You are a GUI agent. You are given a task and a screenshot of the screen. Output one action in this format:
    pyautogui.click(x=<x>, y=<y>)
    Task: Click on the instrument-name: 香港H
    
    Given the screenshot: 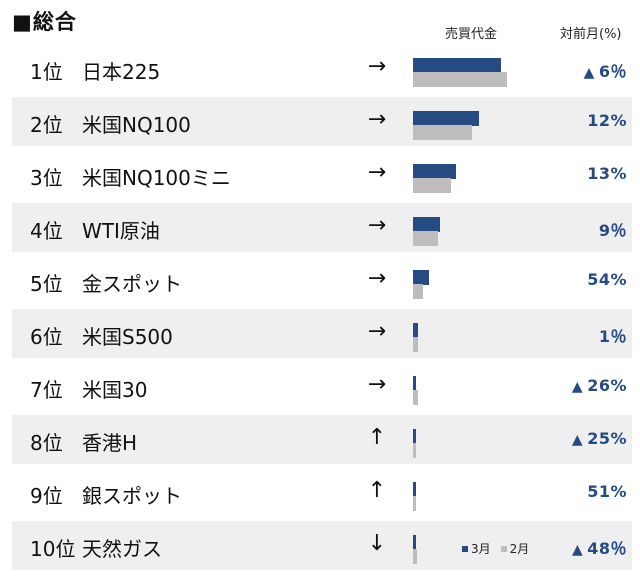 What is the action you would take?
    pyautogui.click(x=110, y=443)
    